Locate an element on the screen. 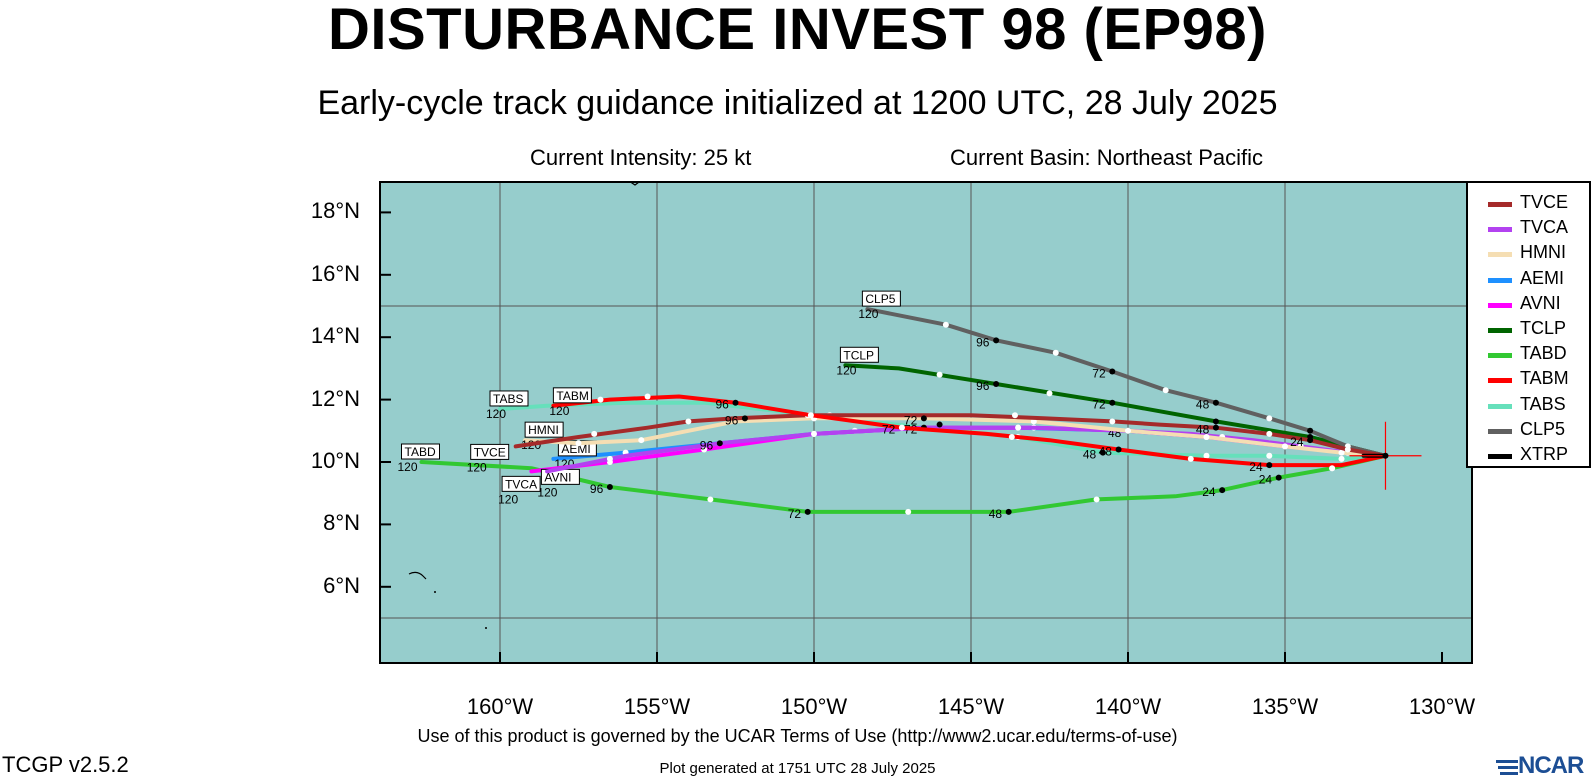 The height and width of the screenshot is (780, 1595). legend-item-xtrp: XTRP is located at coordinates (1530, 456).